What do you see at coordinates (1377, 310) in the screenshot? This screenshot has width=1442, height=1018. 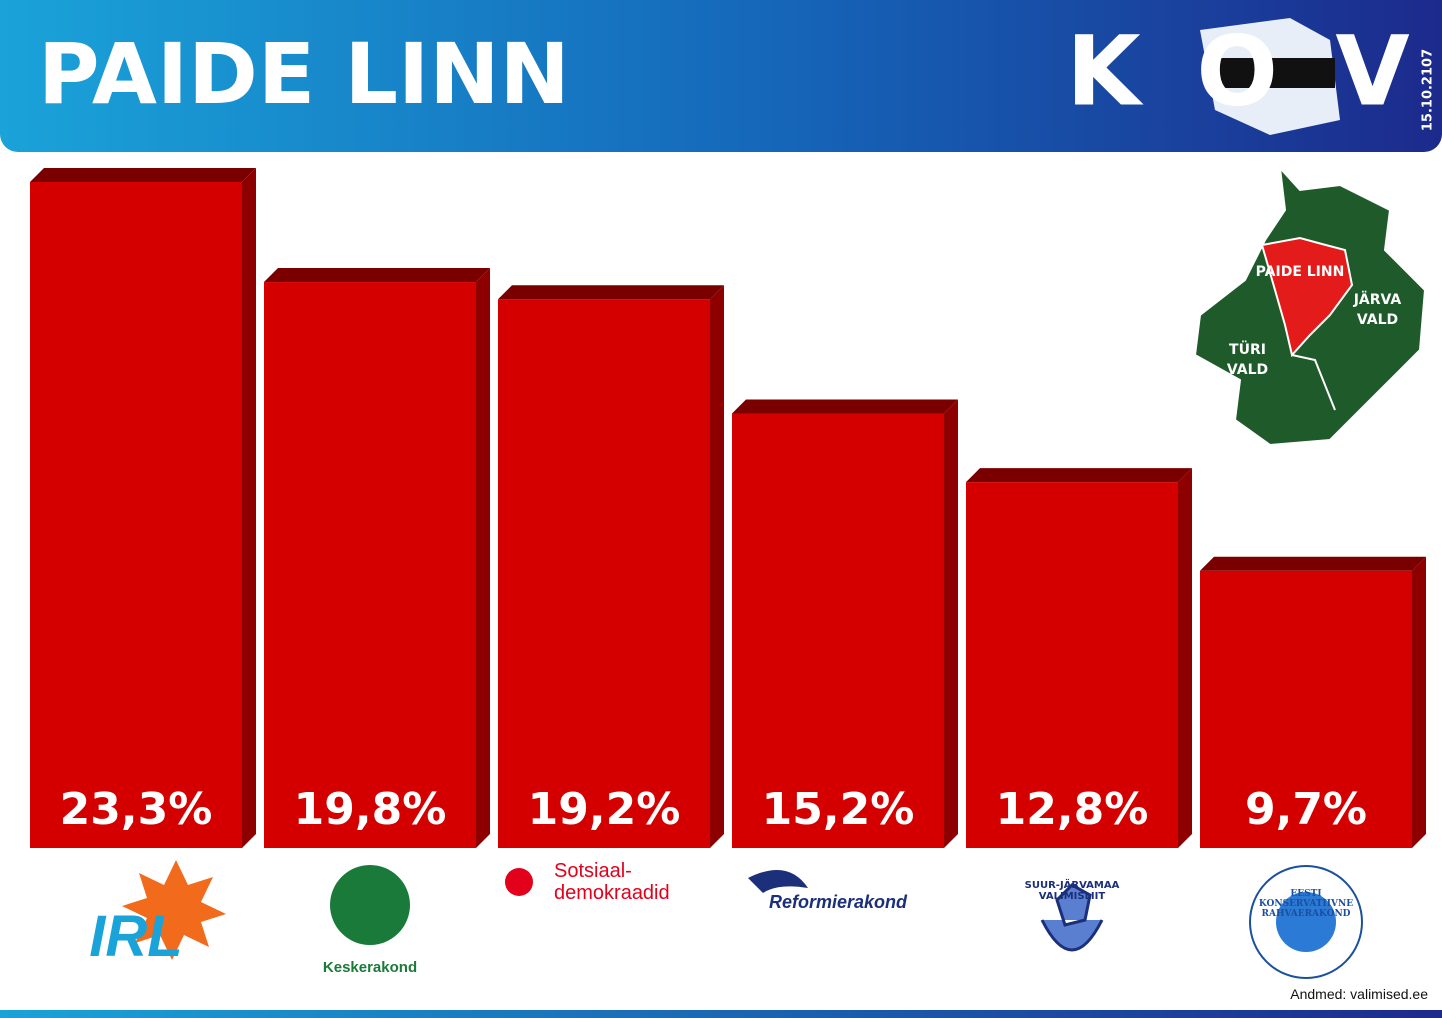 I see `map-label: JÄRVA VALD` at bounding box center [1377, 310].